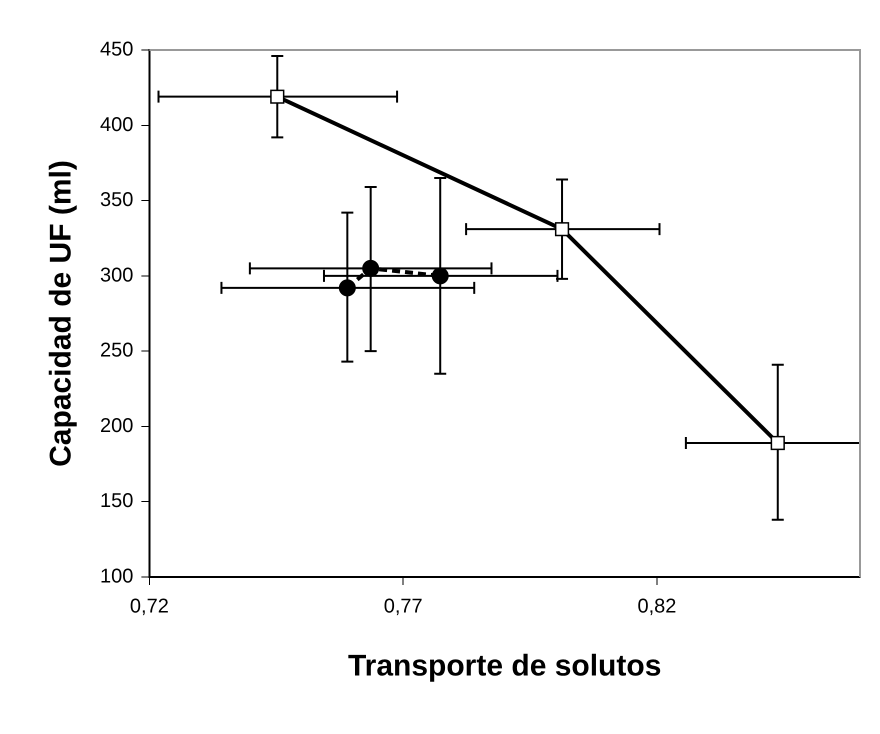 Image resolution: width=880 pixels, height=734 pixels. What do you see at coordinates (656, 607) in the screenshot?
I see `x-tick-label: 0,82` at bounding box center [656, 607].